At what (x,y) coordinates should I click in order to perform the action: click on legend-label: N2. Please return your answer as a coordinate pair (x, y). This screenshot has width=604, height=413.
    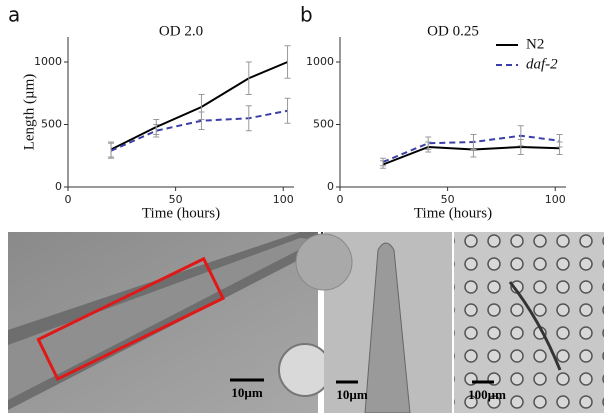
    Looking at the image, I should click on (535, 44).